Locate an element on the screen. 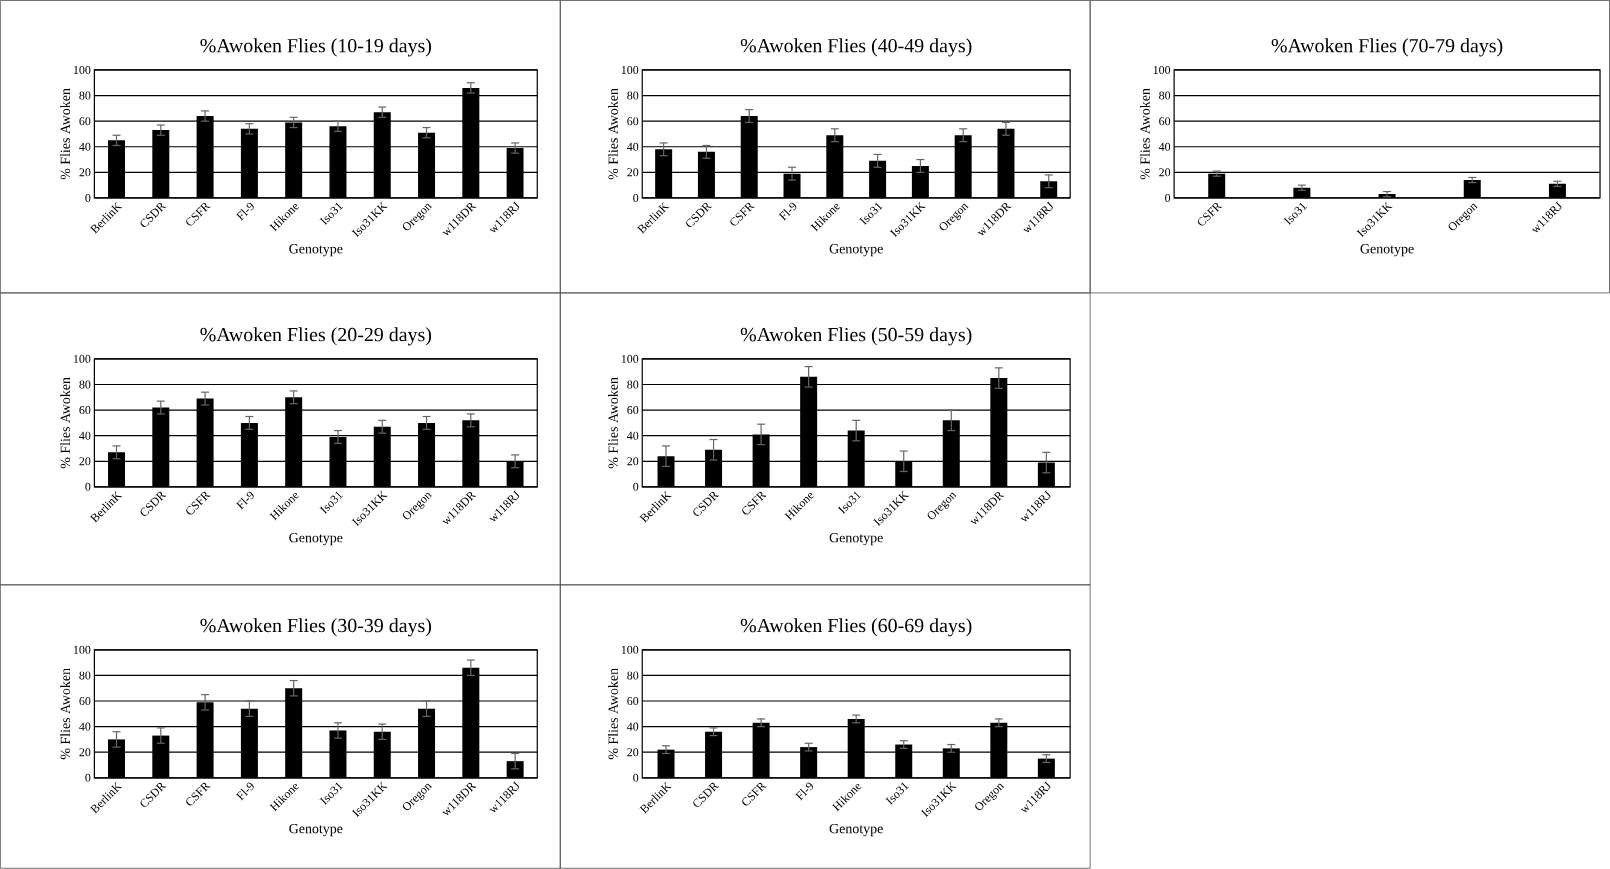 This screenshot has height=869, width=1610. chart-title: %Awoken Flies (50-59 days) is located at coordinates (856, 336).